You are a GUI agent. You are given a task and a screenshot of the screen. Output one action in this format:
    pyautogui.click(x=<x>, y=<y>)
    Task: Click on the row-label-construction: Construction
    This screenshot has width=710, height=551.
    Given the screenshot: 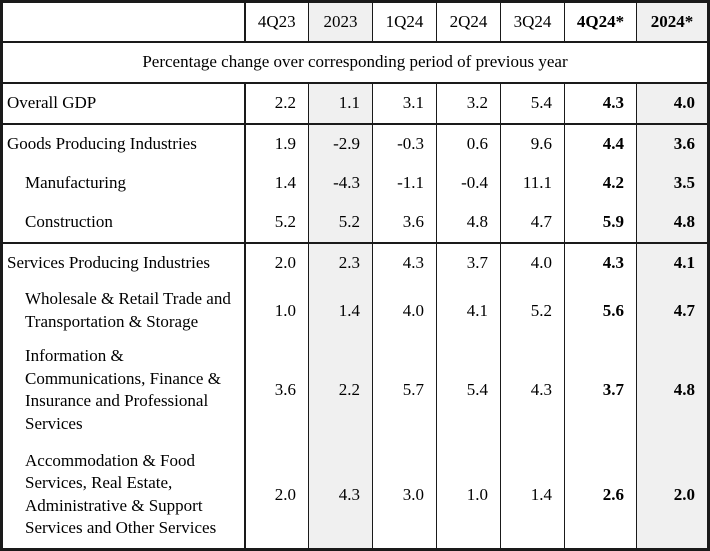 What is the action you would take?
    pyautogui.click(x=69, y=221)
    